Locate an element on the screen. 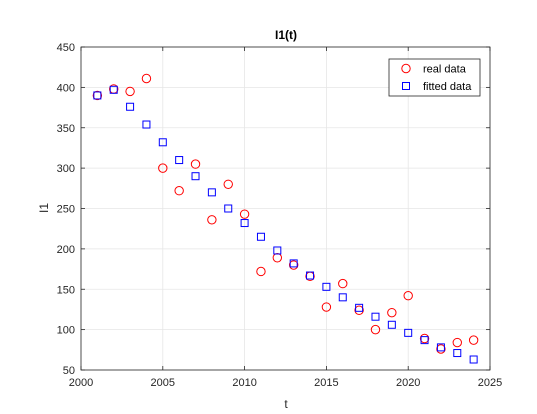  y-tick-label: 50 is located at coordinates (69, 371).